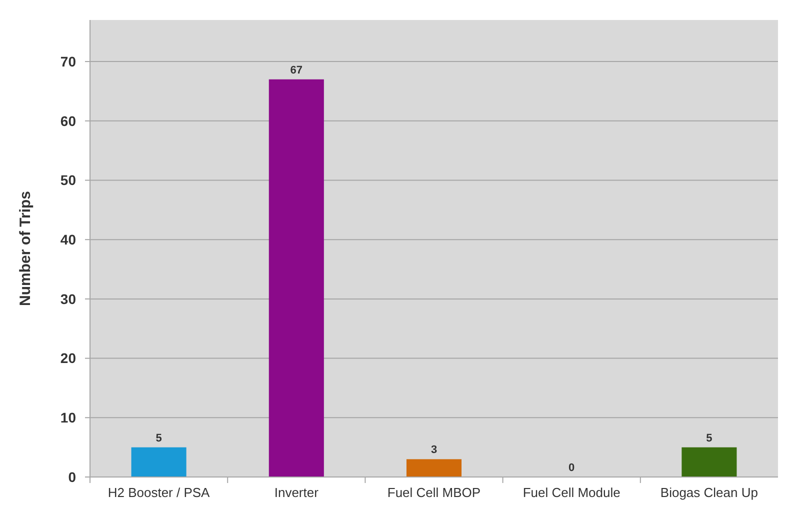  What do you see at coordinates (68, 418) in the screenshot?
I see `y-tick-label: 10` at bounding box center [68, 418].